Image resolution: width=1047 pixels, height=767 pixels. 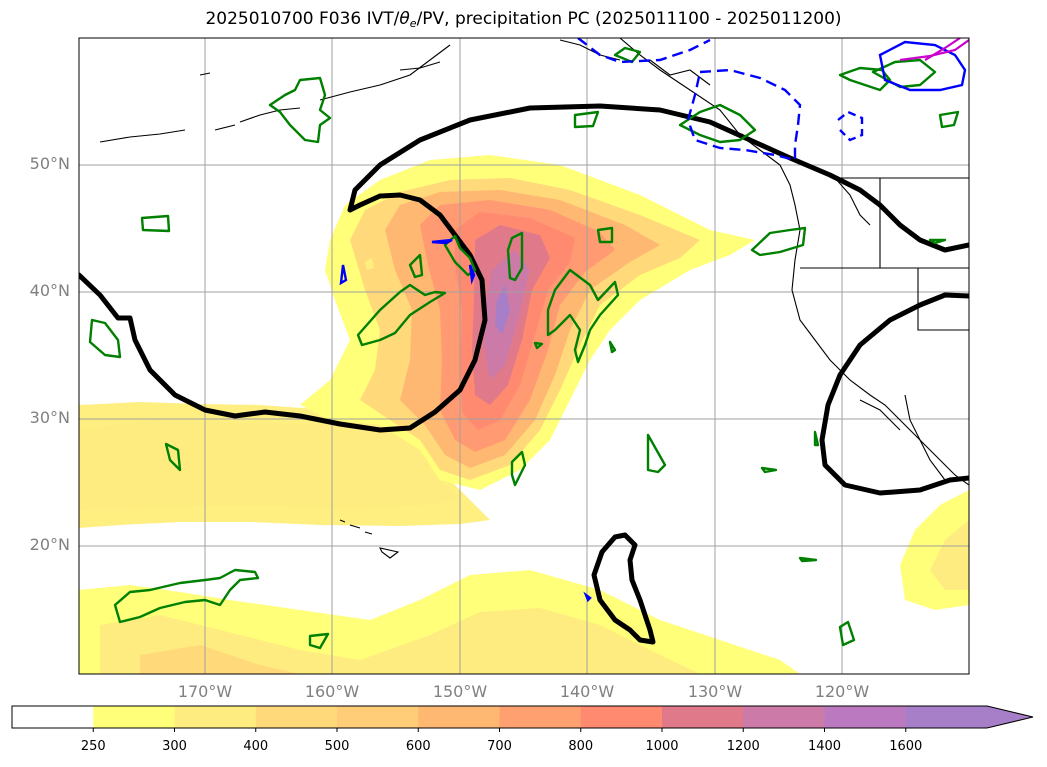 What do you see at coordinates (93, 746) in the screenshot?
I see `colorbar-tick-label: 250` at bounding box center [93, 746].